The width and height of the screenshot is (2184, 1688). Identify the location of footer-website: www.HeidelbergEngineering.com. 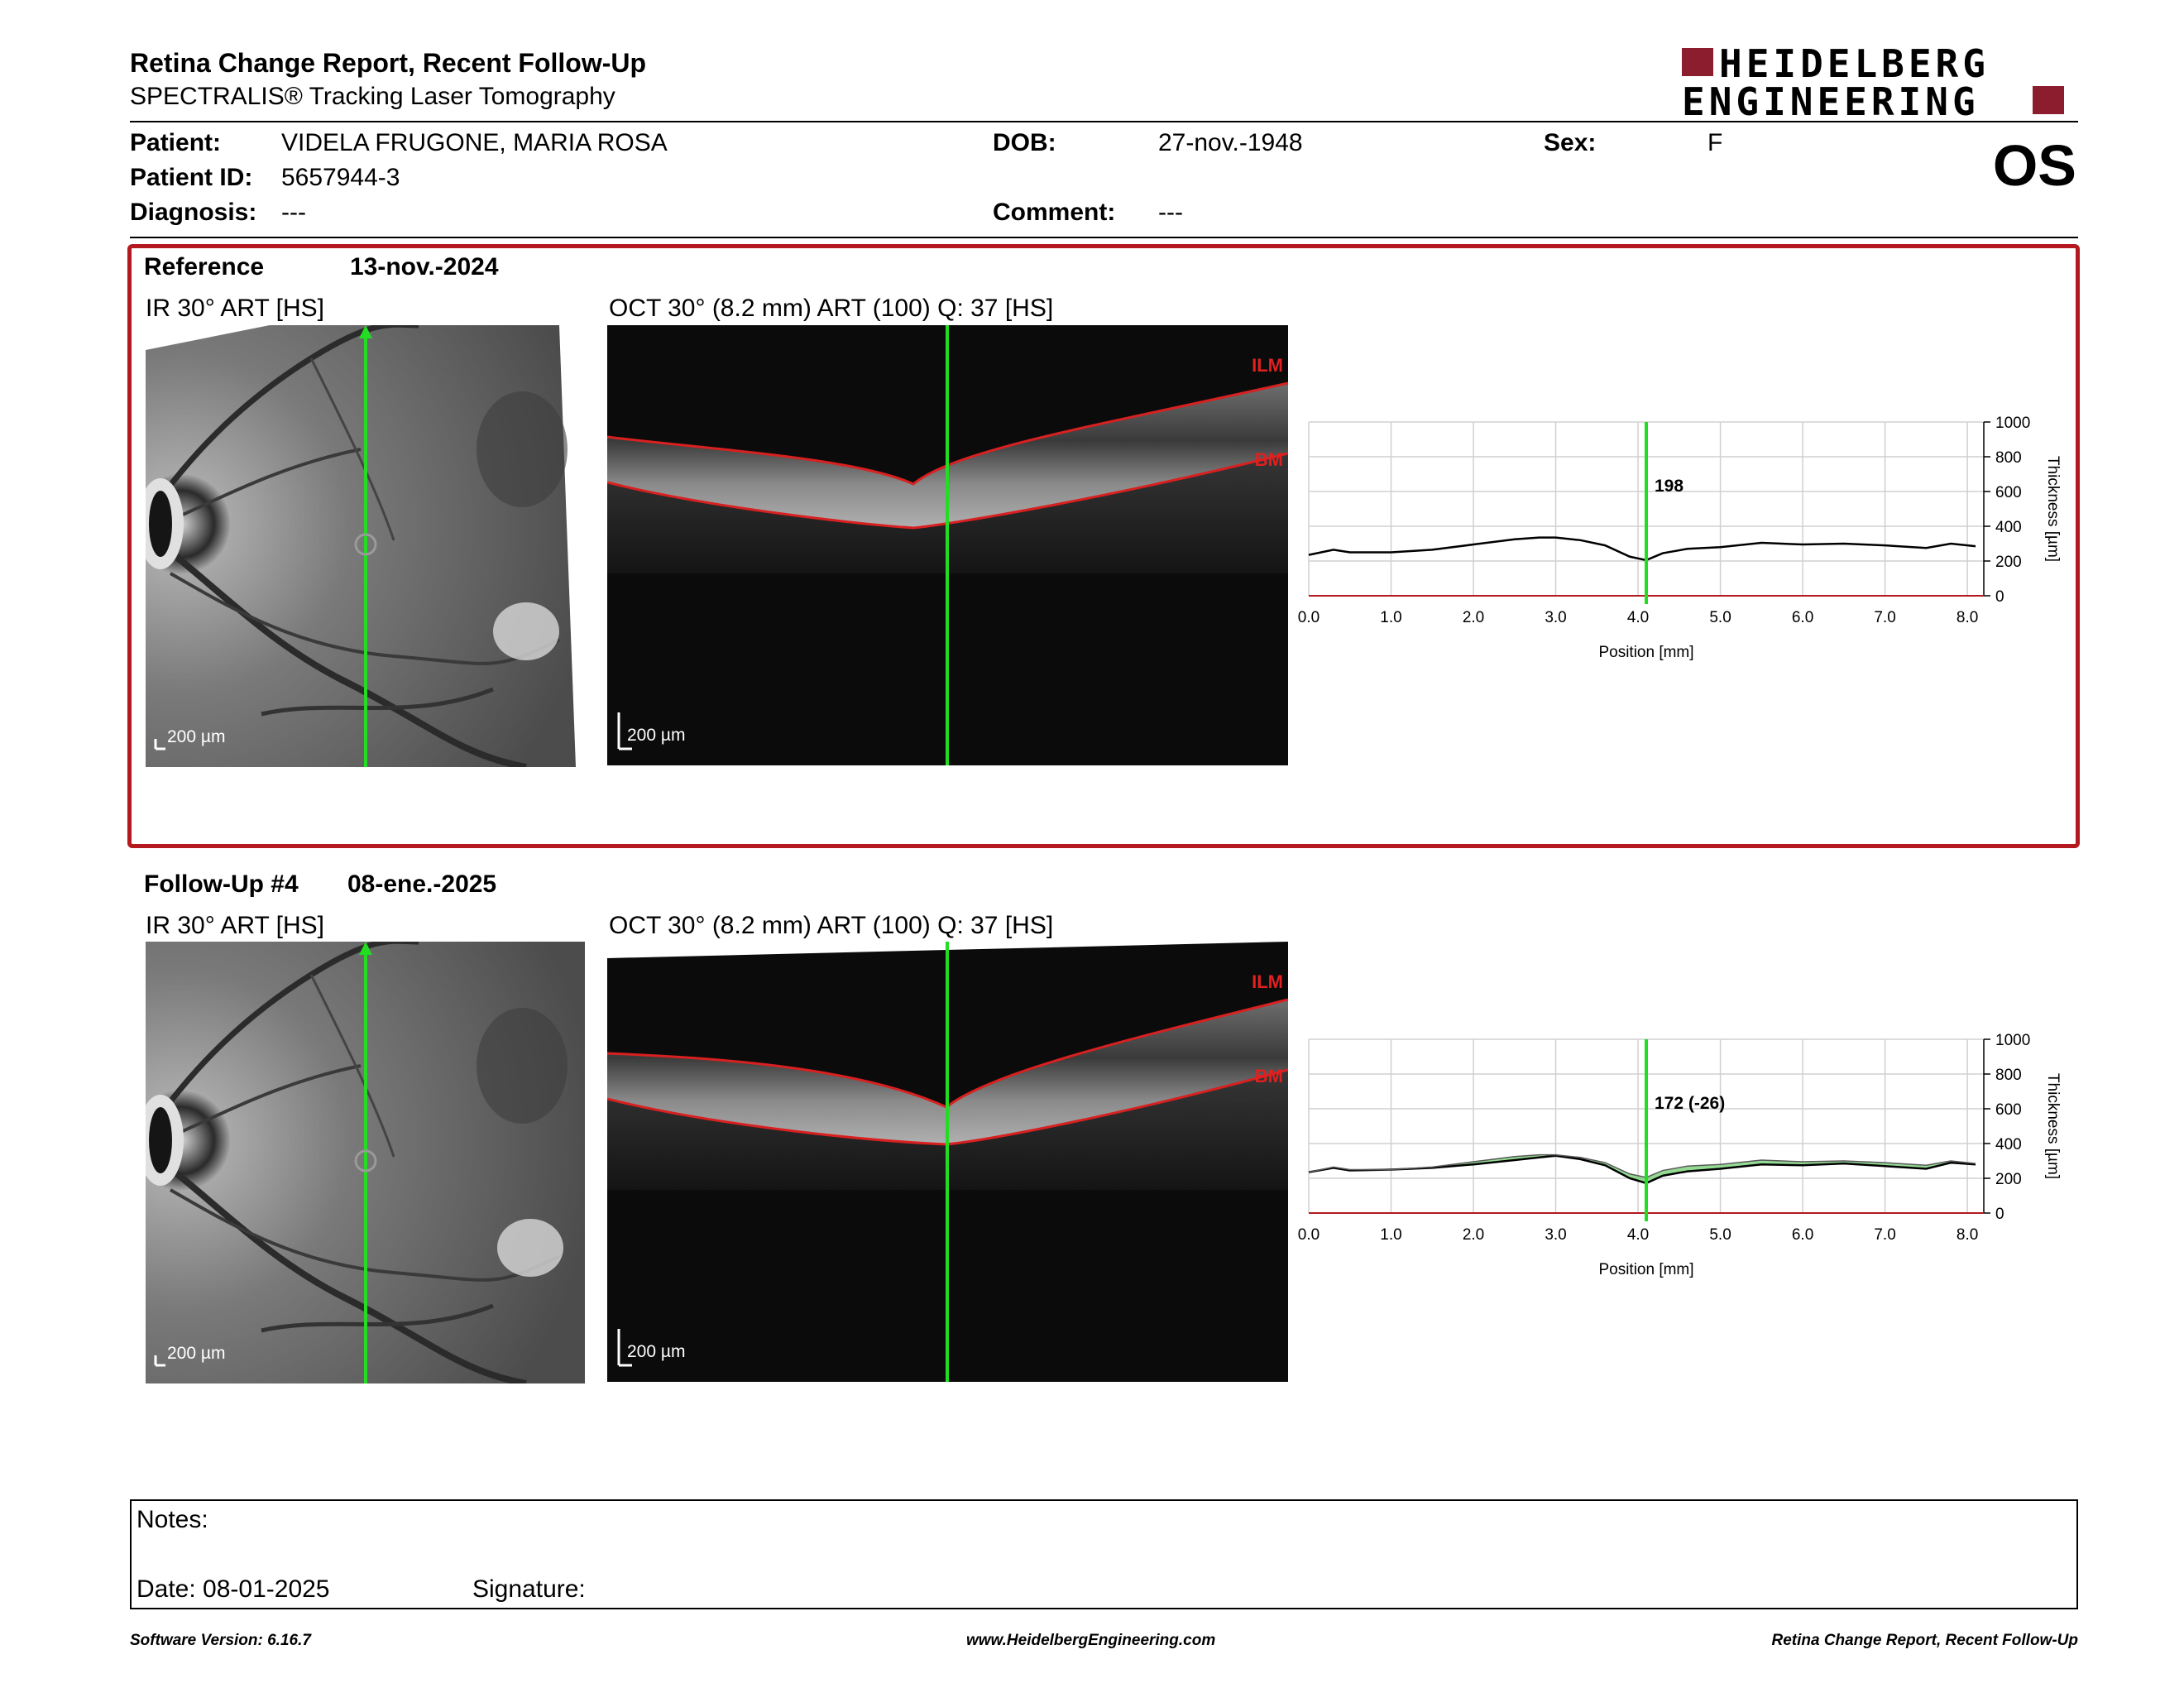
(1091, 1640).